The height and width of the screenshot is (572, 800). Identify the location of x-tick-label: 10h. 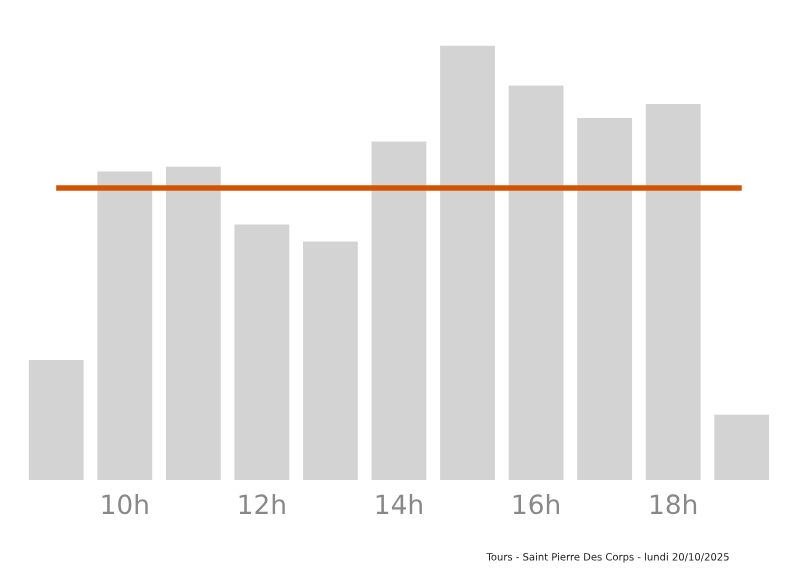
(125, 504).